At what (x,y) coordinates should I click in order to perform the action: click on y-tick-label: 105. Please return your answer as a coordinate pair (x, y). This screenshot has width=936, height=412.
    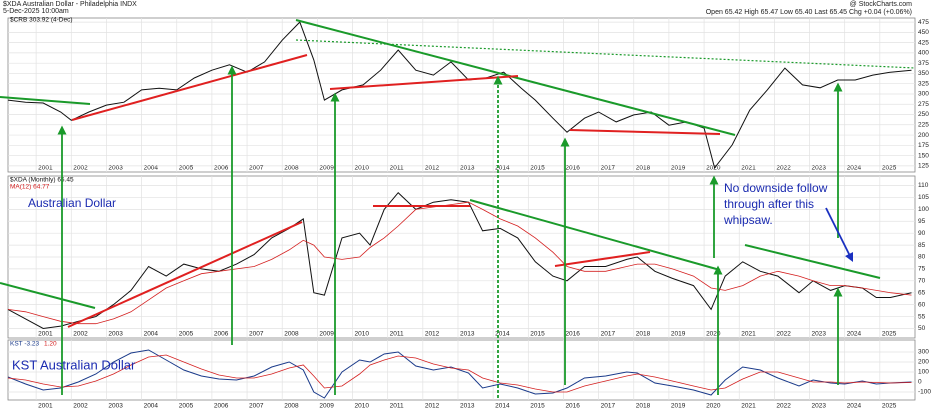
    Looking at the image, I should click on (923, 197).